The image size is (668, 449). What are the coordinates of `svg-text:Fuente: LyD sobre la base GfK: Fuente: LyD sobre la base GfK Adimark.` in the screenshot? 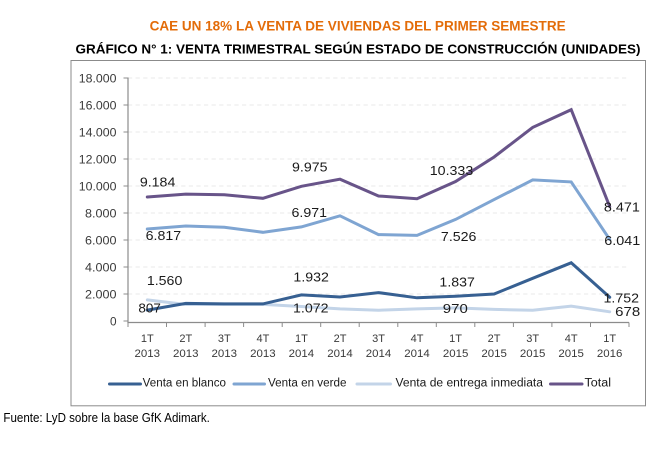 It's located at (106, 418).